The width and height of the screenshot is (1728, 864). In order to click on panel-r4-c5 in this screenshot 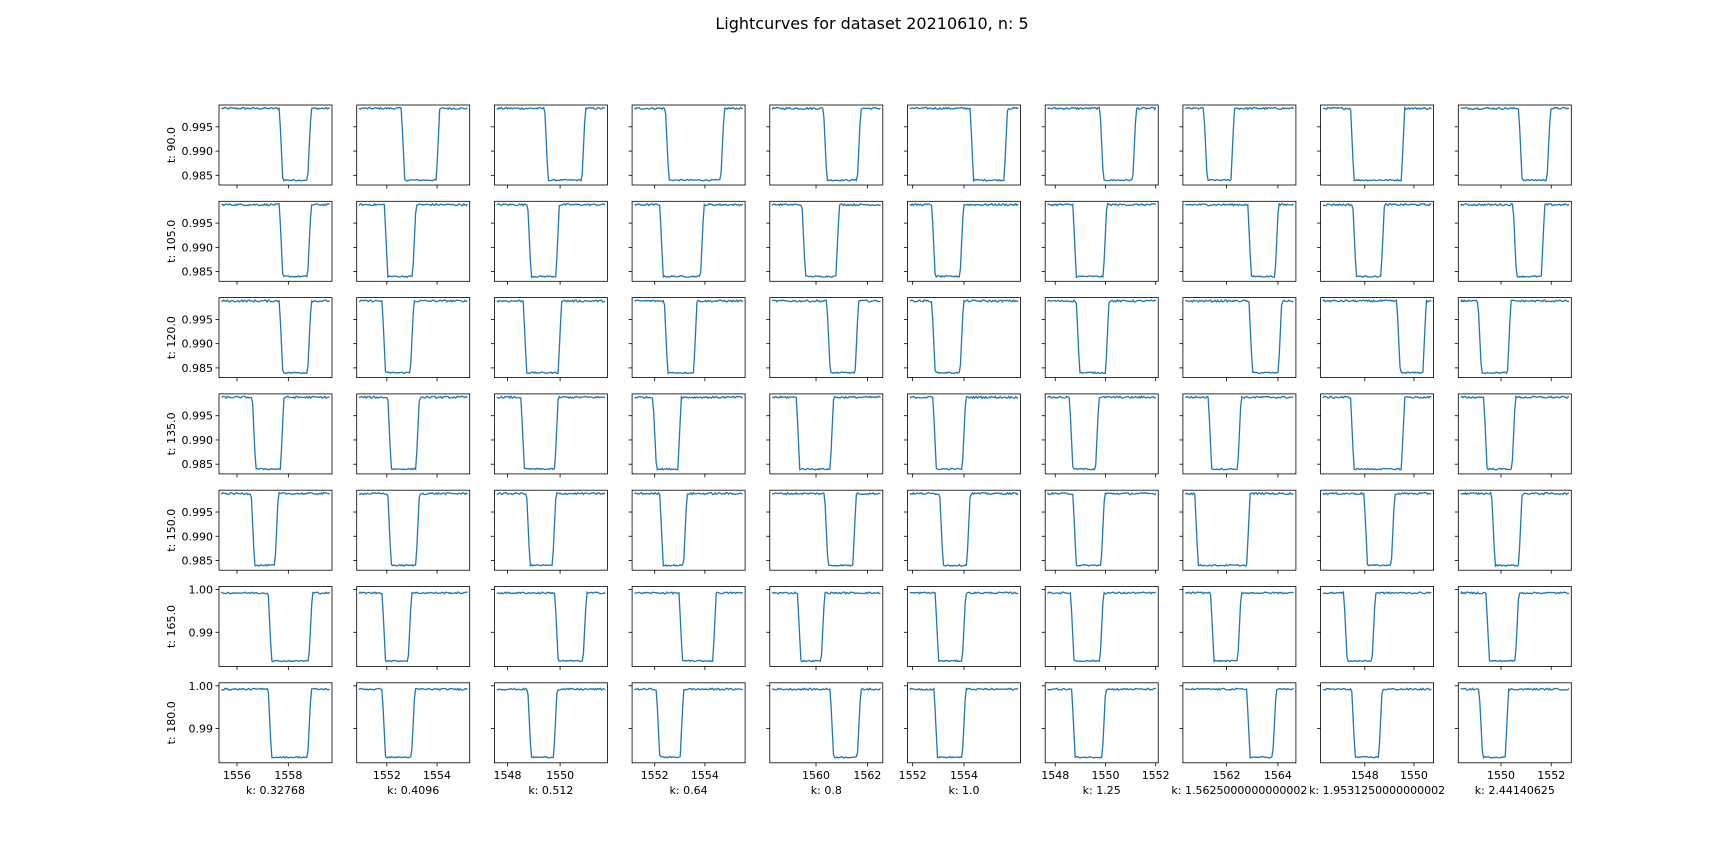, I will do `click(962, 531)`.